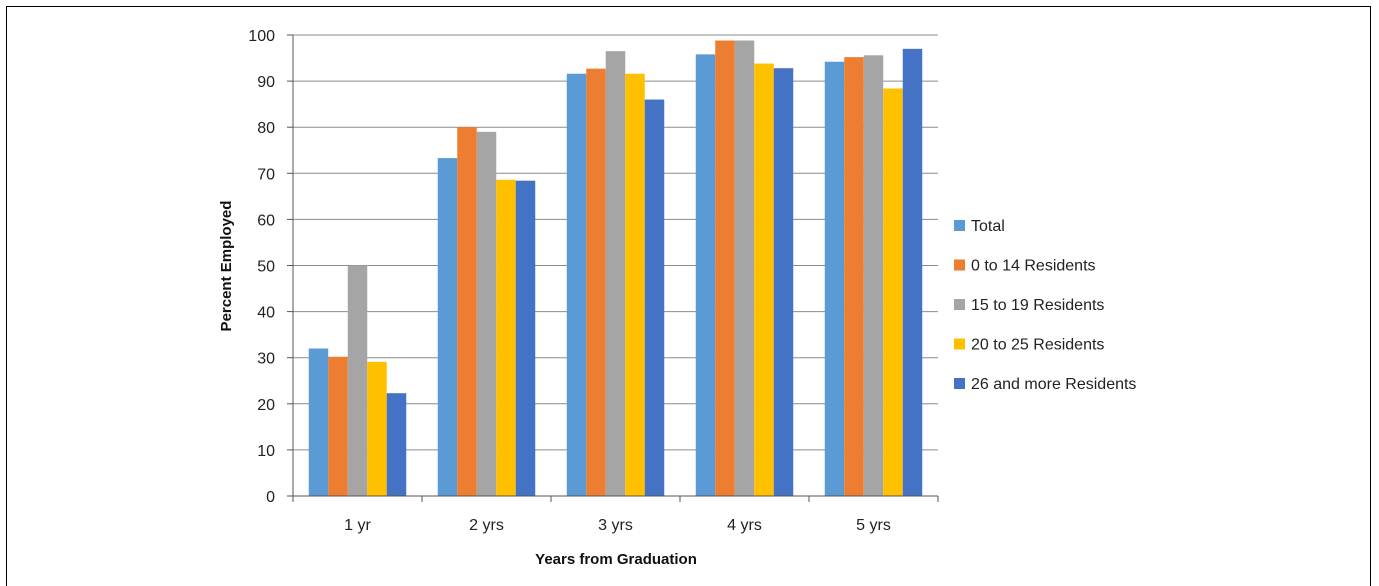 This screenshot has width=1379, height=586. Describe the element at coordinates (261, 36) in the screenshot. I see `y-tick-label: 100` at that location.